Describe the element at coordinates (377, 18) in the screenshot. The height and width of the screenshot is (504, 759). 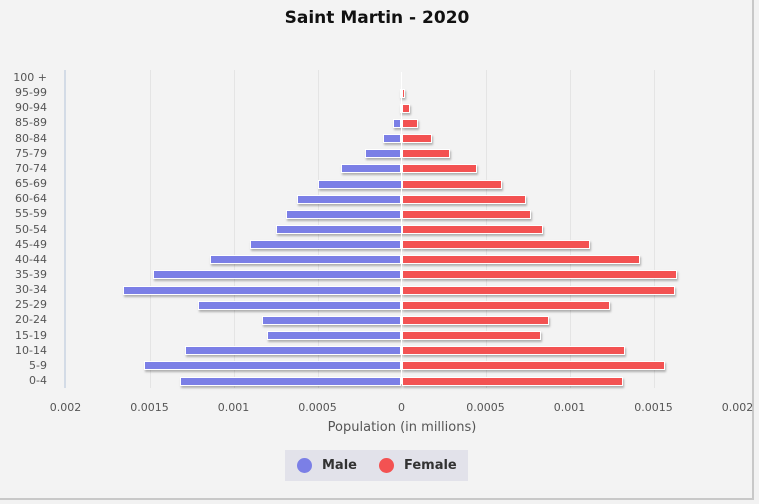
I see `chart-title: Saint Martin - 2020` at that location.